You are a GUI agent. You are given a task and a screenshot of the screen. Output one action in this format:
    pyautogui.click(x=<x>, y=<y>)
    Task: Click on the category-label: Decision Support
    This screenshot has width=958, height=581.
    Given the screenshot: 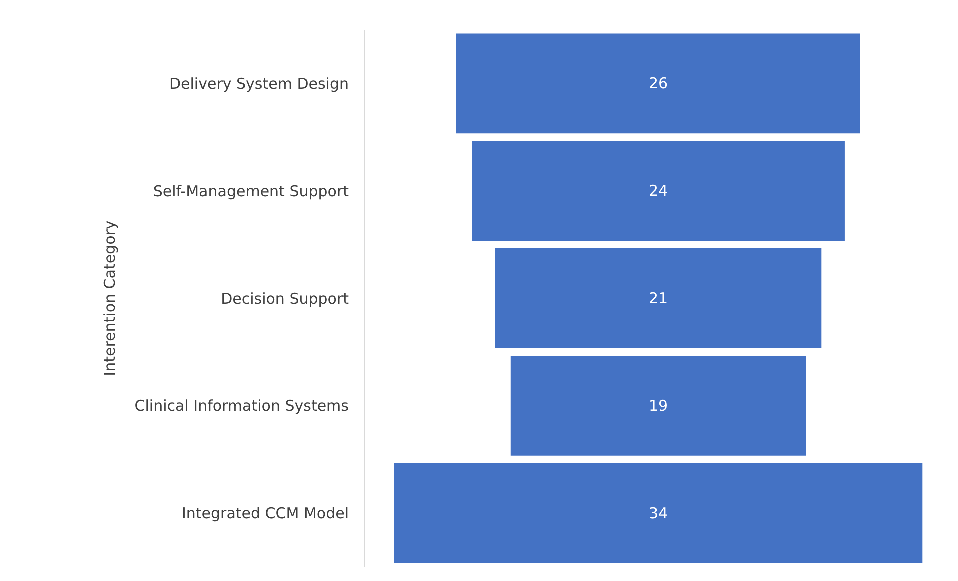 What is the action you would take?
    pyautogui.click(x=285, y=299)
    